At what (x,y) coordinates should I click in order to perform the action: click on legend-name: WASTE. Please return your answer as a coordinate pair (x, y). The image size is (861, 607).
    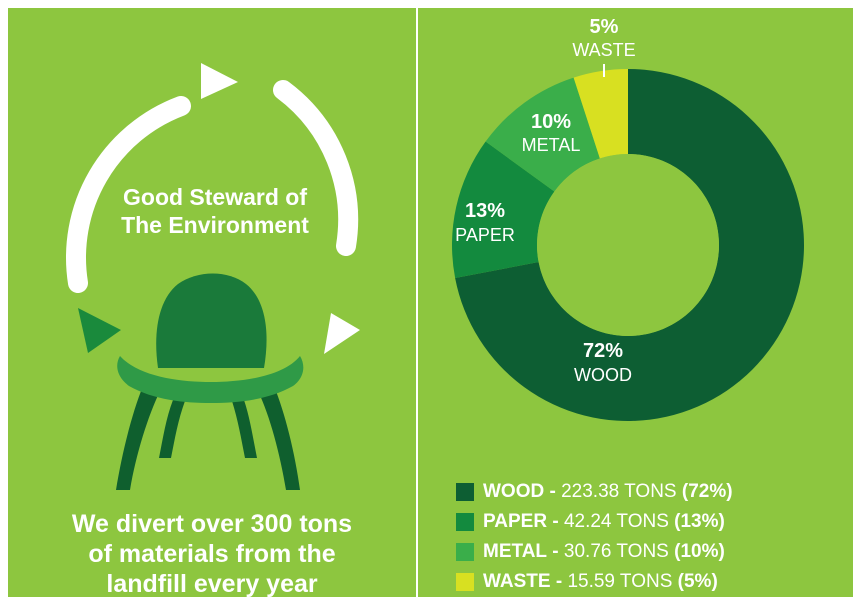
    Looking at the image, I should click on (517, 581).